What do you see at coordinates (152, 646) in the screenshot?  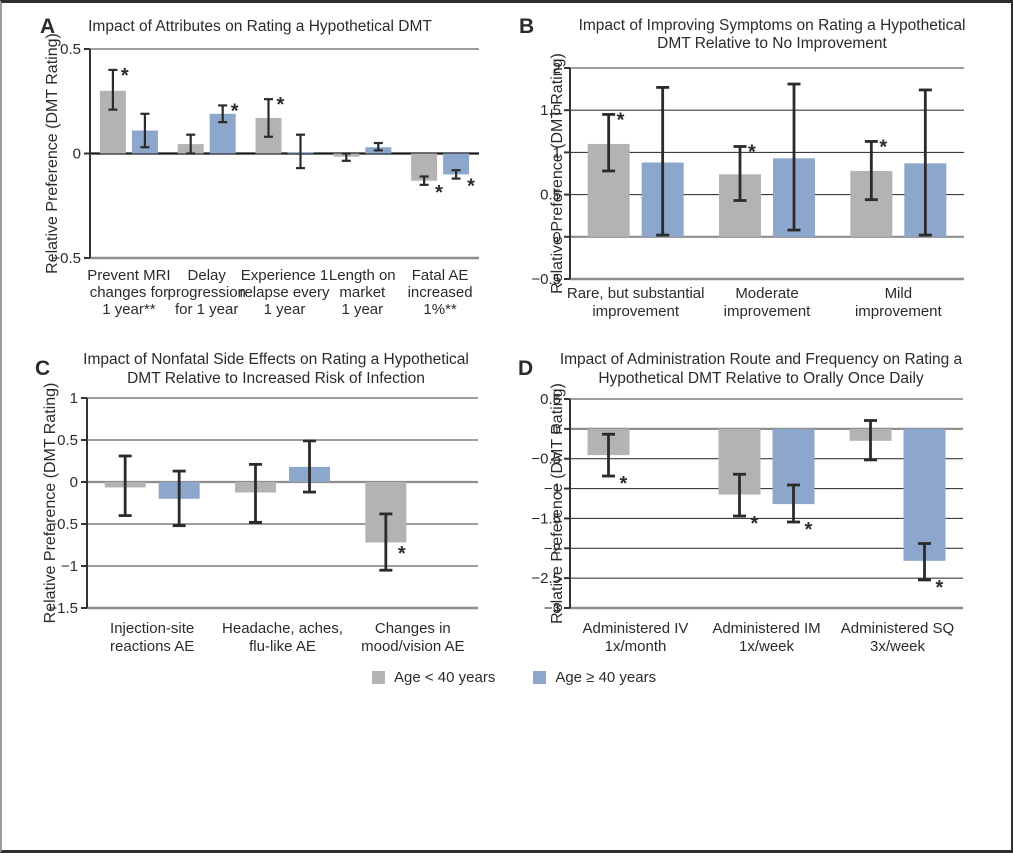 I see `category-label: reactions AE` at bounding box center [152, 646].